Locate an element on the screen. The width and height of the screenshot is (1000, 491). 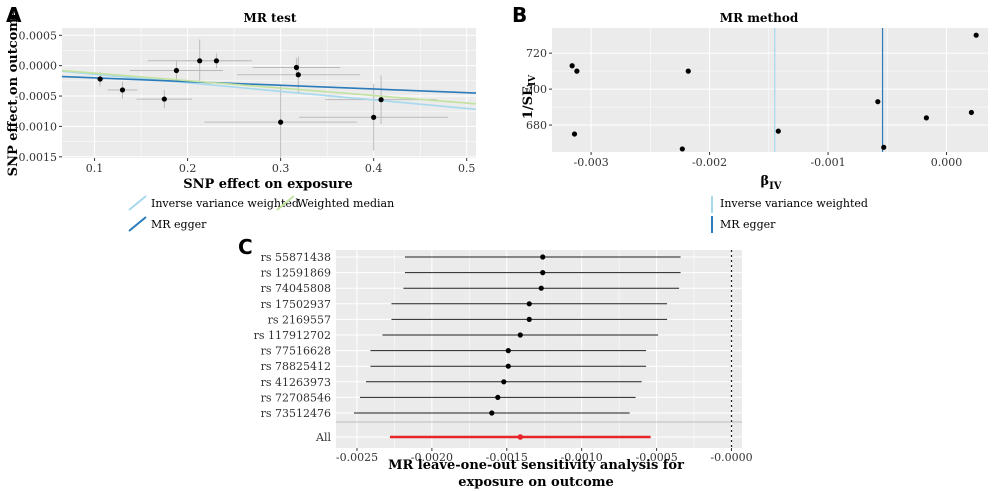
x-tick-label: 0.3 is located at coordinates (281, 168).